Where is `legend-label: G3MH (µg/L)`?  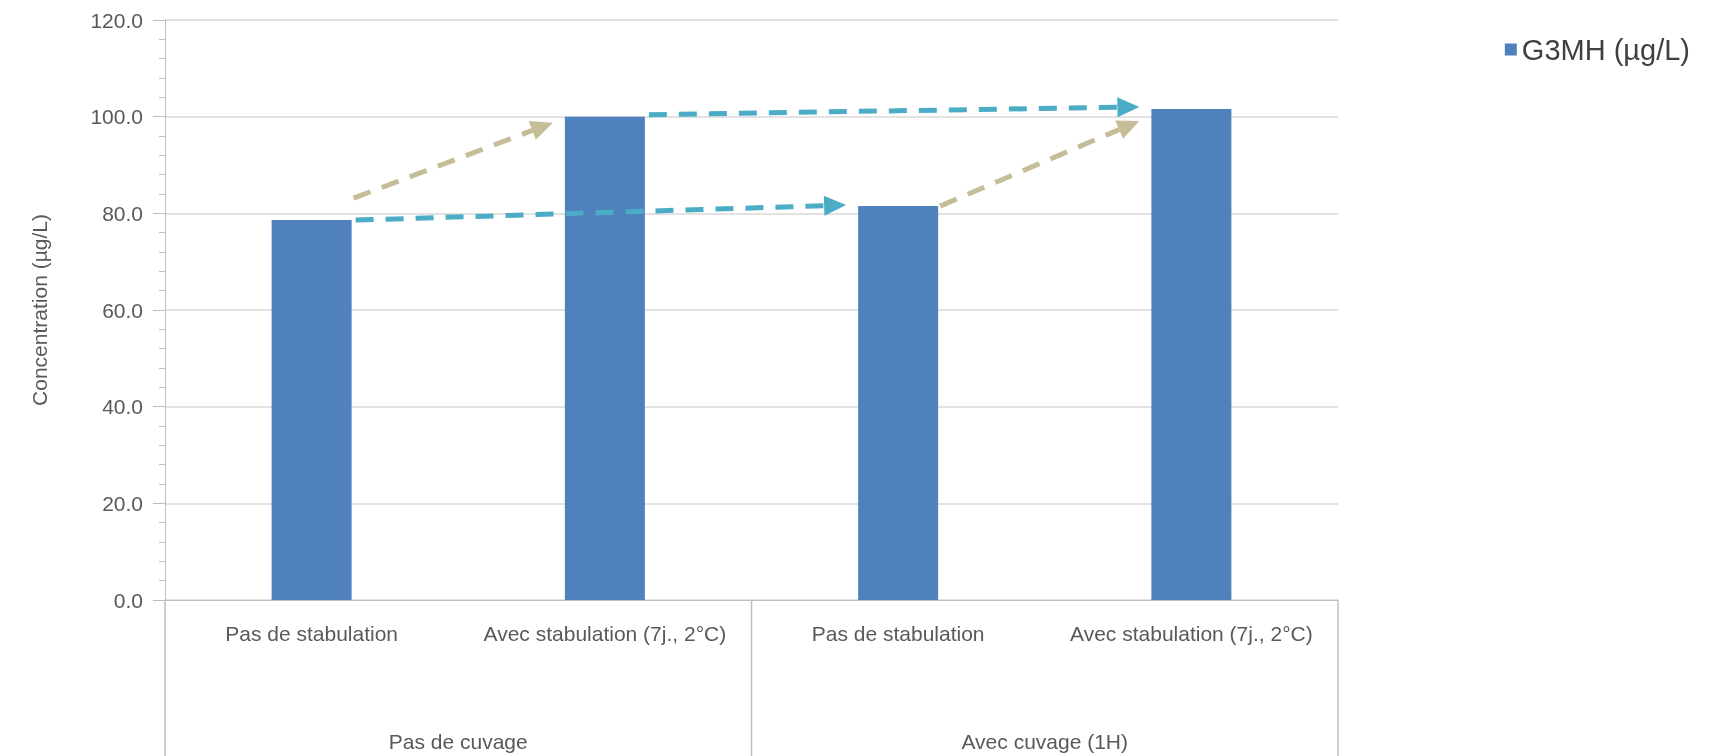 legend-label: G3MH (µg/L) is located at coordinates (1606, 49).